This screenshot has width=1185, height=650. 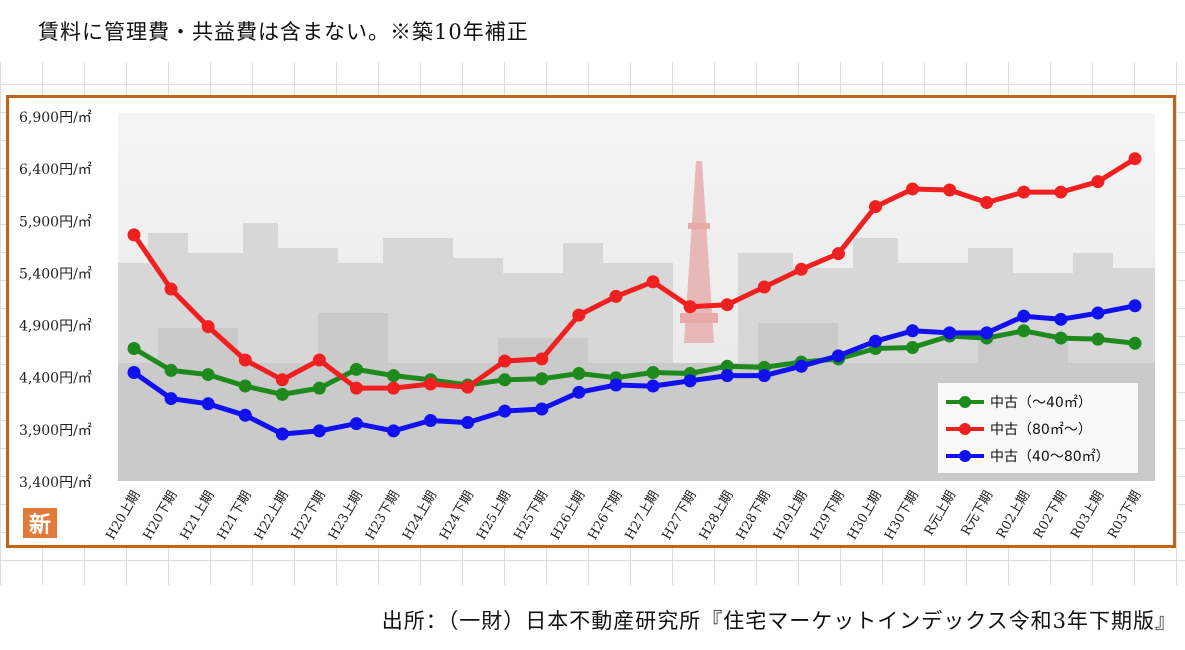 I want to click on header-note: 賃料に管理費・共益費は含まない。※築10年補正, so click(x=283, y=32).